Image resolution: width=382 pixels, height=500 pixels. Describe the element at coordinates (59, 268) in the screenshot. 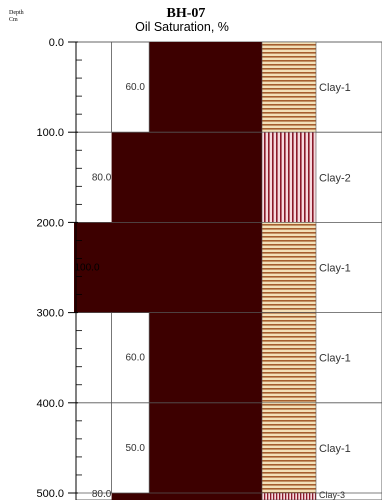

I see `depth-axis: 0.0 100.0 200.0 300.0 400.0 500.0` at that location.